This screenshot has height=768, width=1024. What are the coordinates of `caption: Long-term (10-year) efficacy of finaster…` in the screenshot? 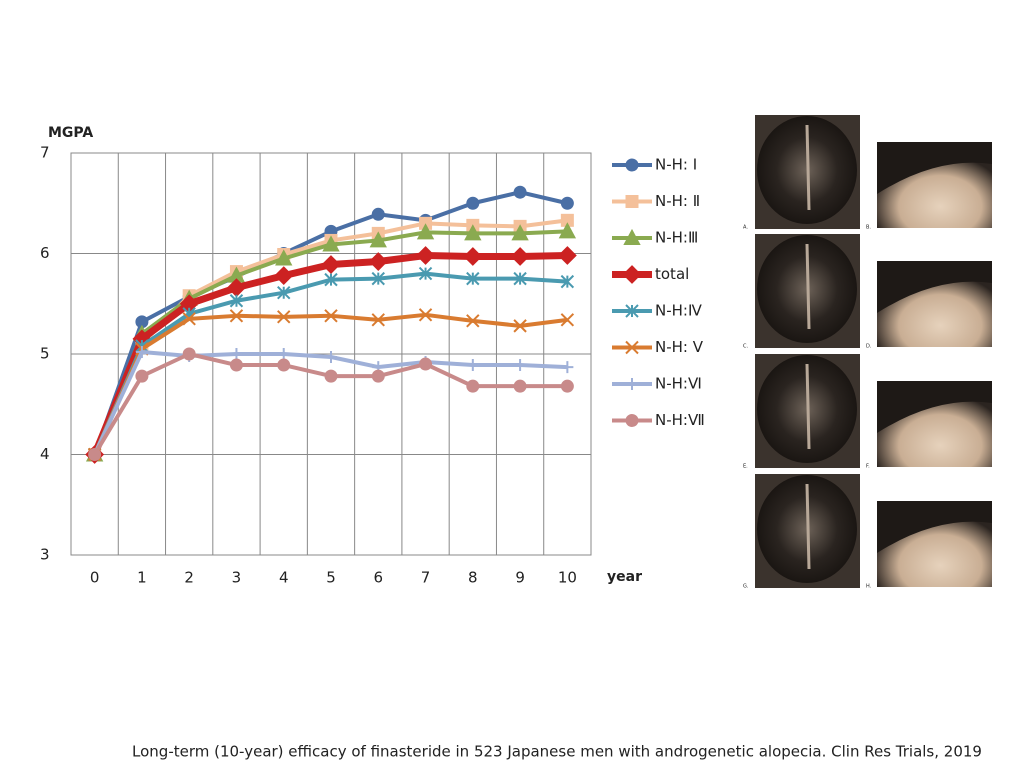 It's located at (557, 752).